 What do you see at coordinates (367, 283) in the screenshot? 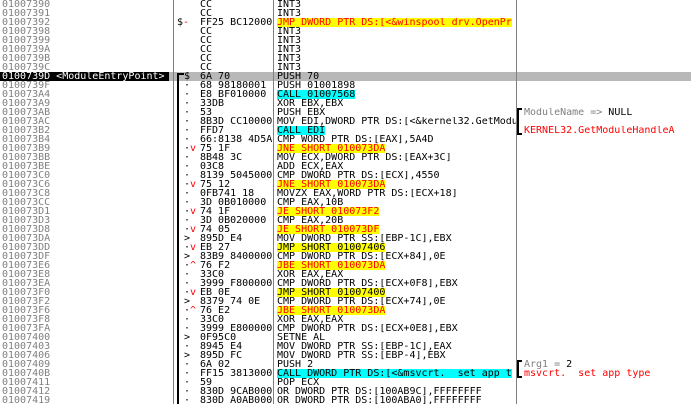
I see `instruction-text: CMP DWORD PTR DS:[ECX+0F8],EBX` at bounding box center [367, 283].